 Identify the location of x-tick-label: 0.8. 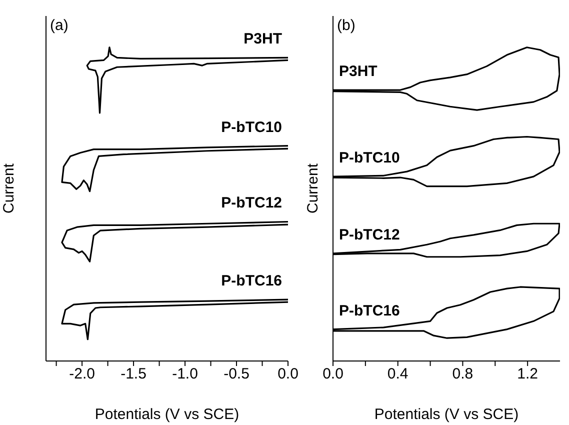
(463, 374).